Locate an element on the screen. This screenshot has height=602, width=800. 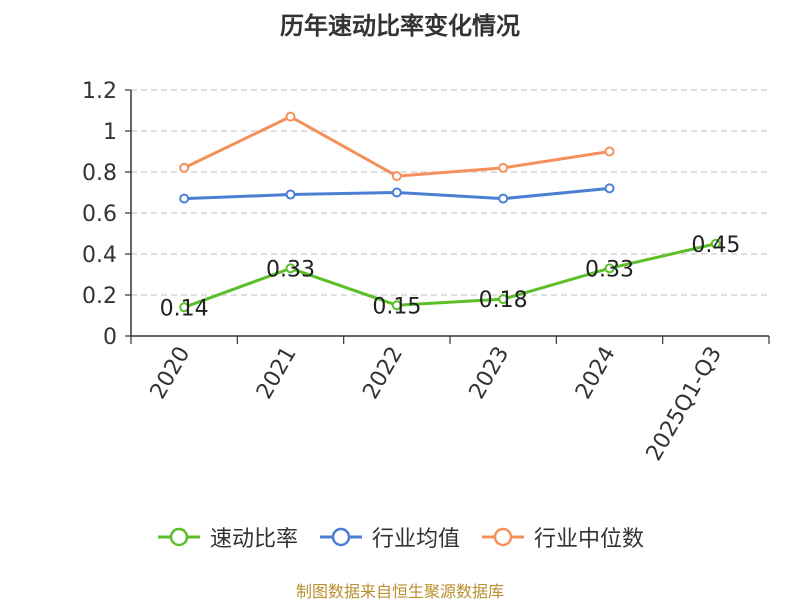
data-labels: 0.14 0.33 0.15 0.18 0.33 0.45 is located at coordinates (450, 277).